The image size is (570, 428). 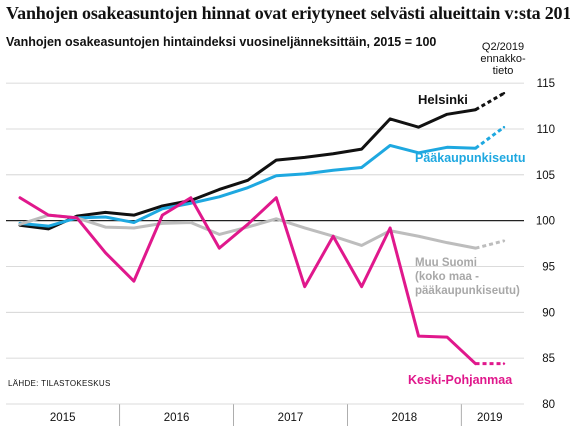 I want to click on y-tick-label: 90, so click(x=548, y=313).